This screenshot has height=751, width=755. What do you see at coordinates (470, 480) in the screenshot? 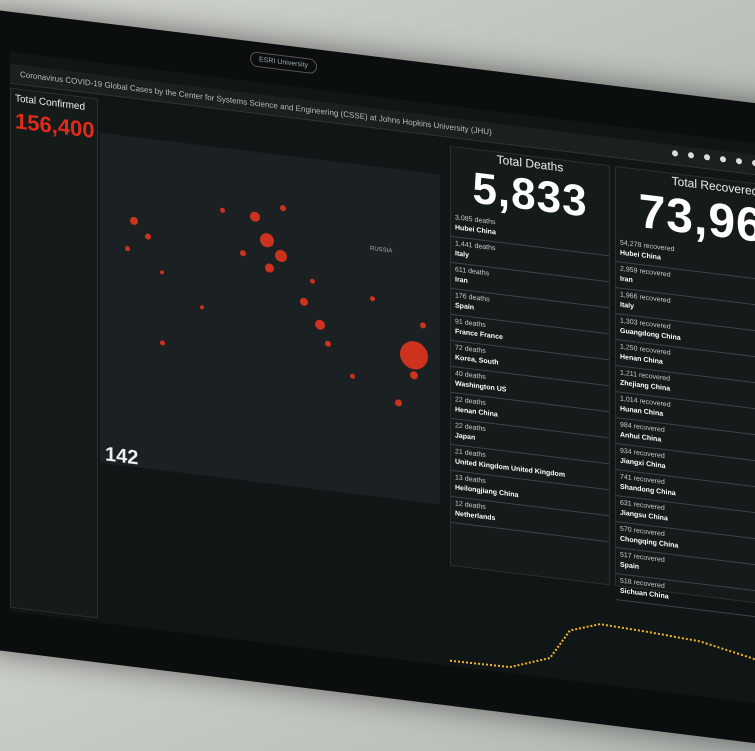
I see `item-count: 13 deaths` at bounding box center [470, 480].